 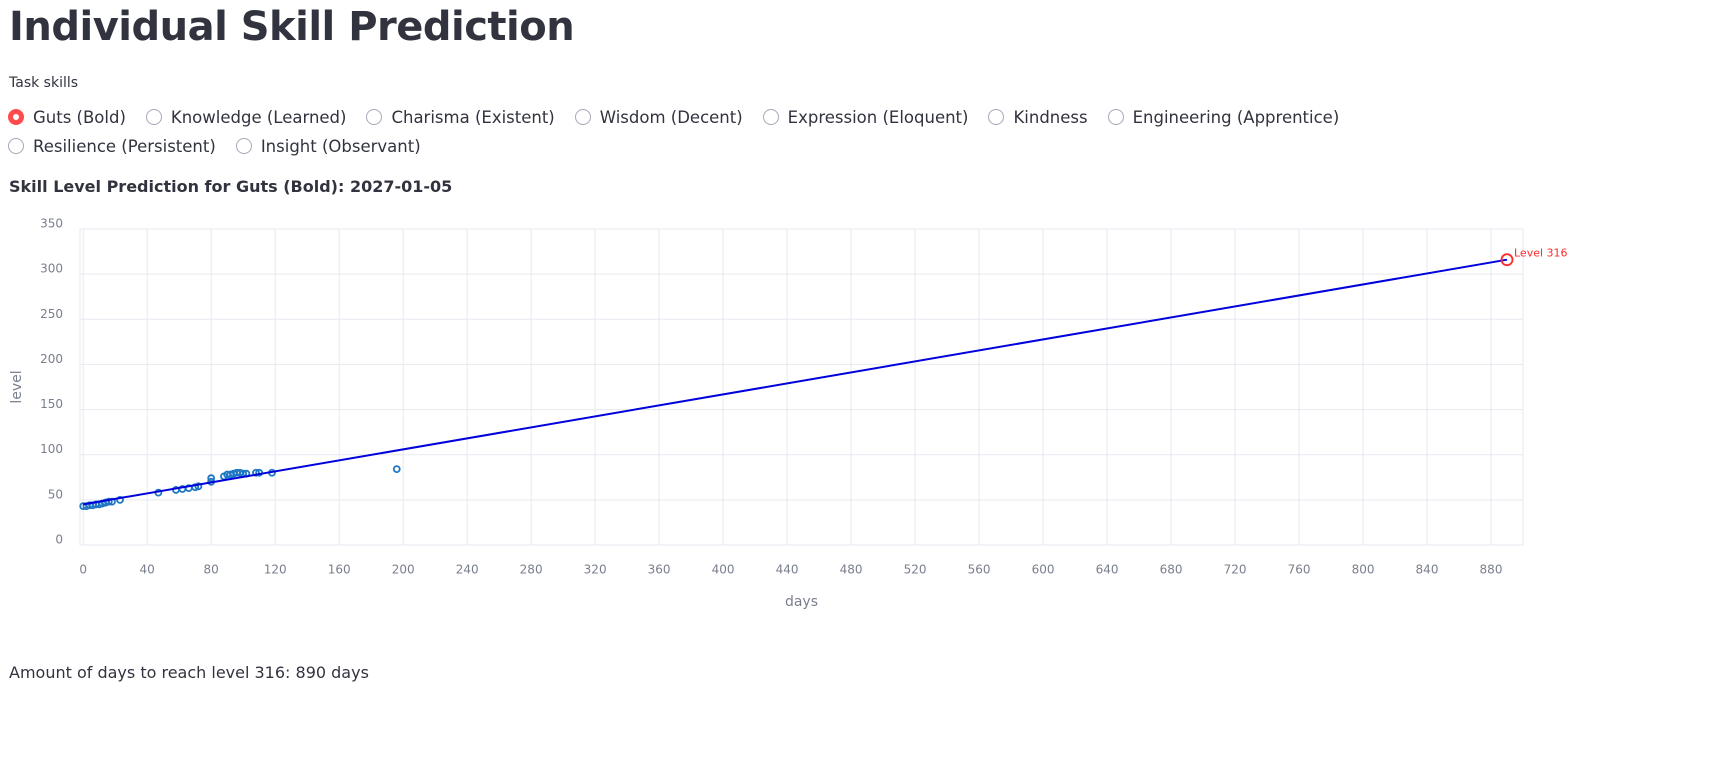 What do you see at coordinates (1427, 570) in the screenshot?
I see `x-tick-label: 840` at bounding box center [1427, 570].